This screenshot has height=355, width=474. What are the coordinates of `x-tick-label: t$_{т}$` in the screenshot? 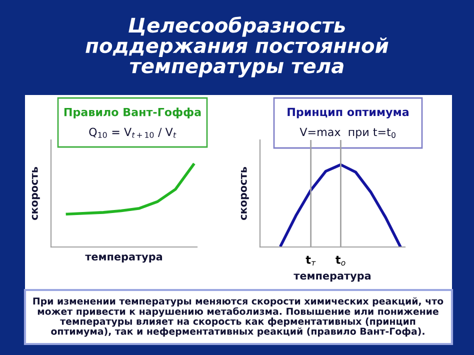 It's located at (311, 261).